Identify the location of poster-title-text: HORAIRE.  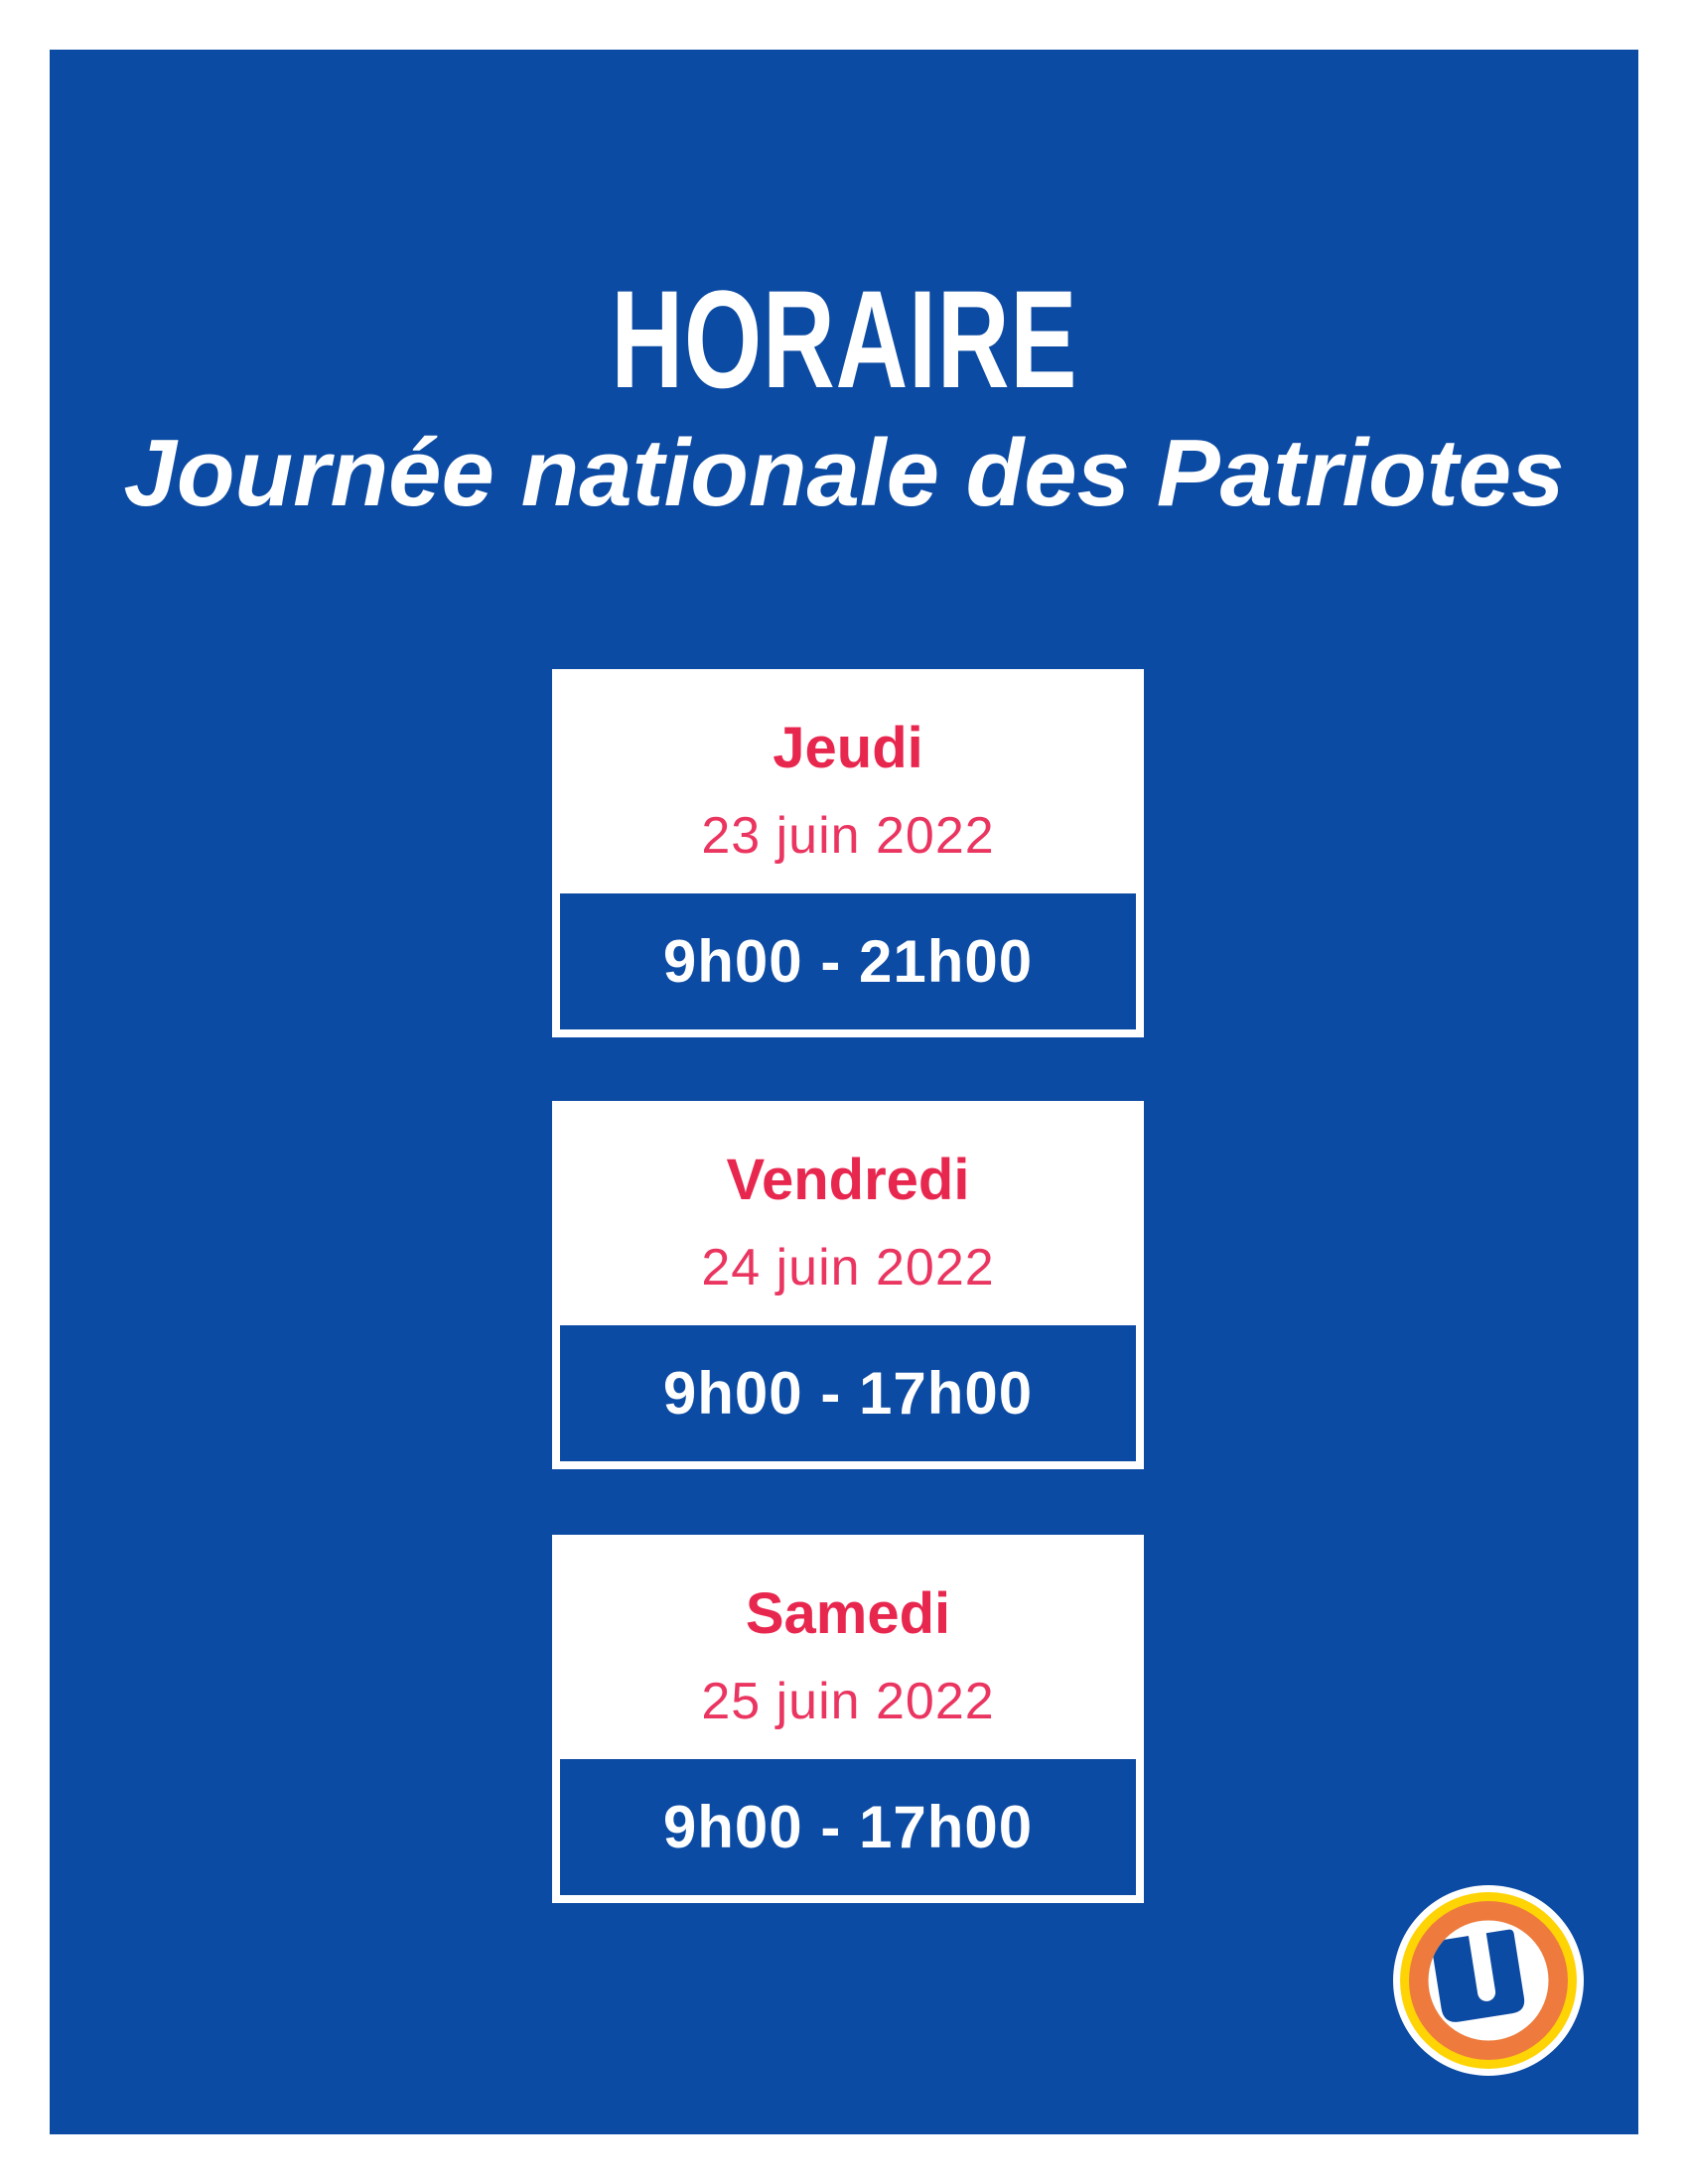
(844, 339).